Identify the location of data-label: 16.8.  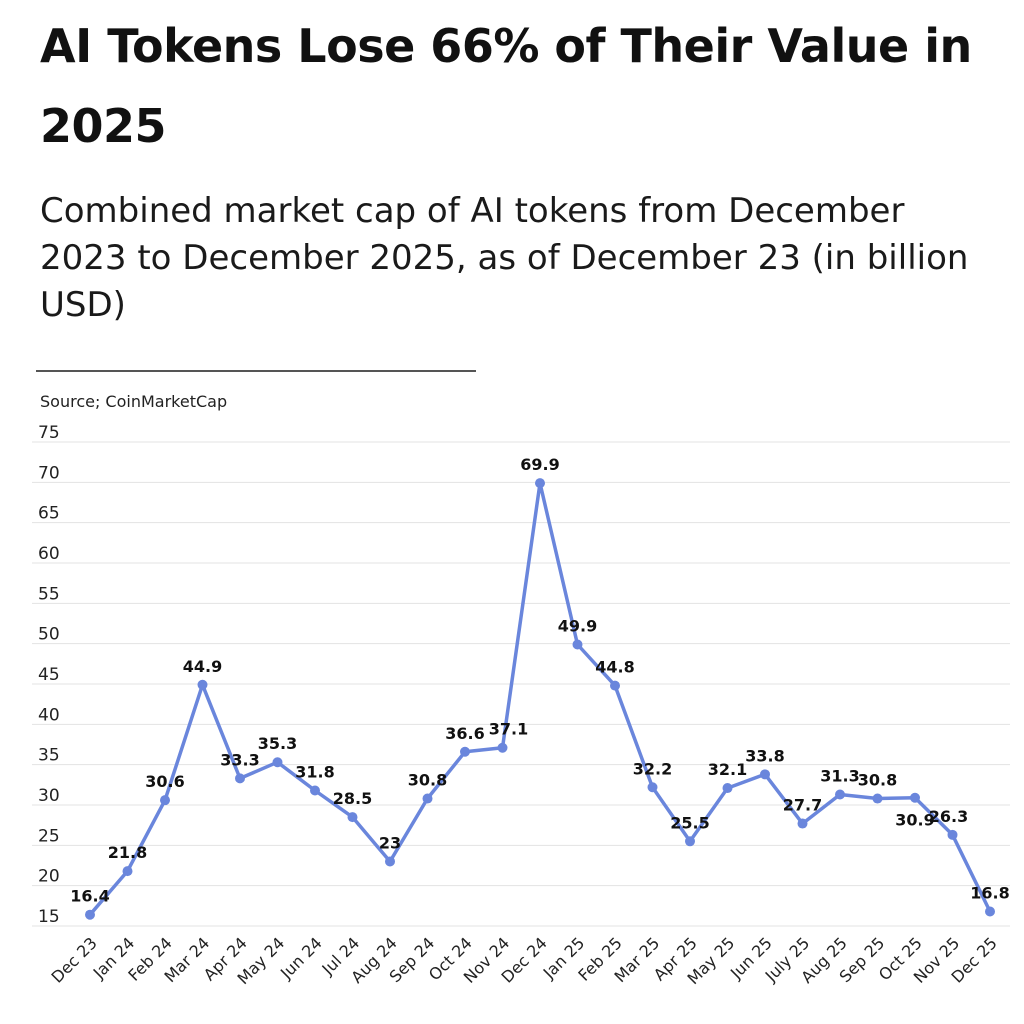
(989, 892).